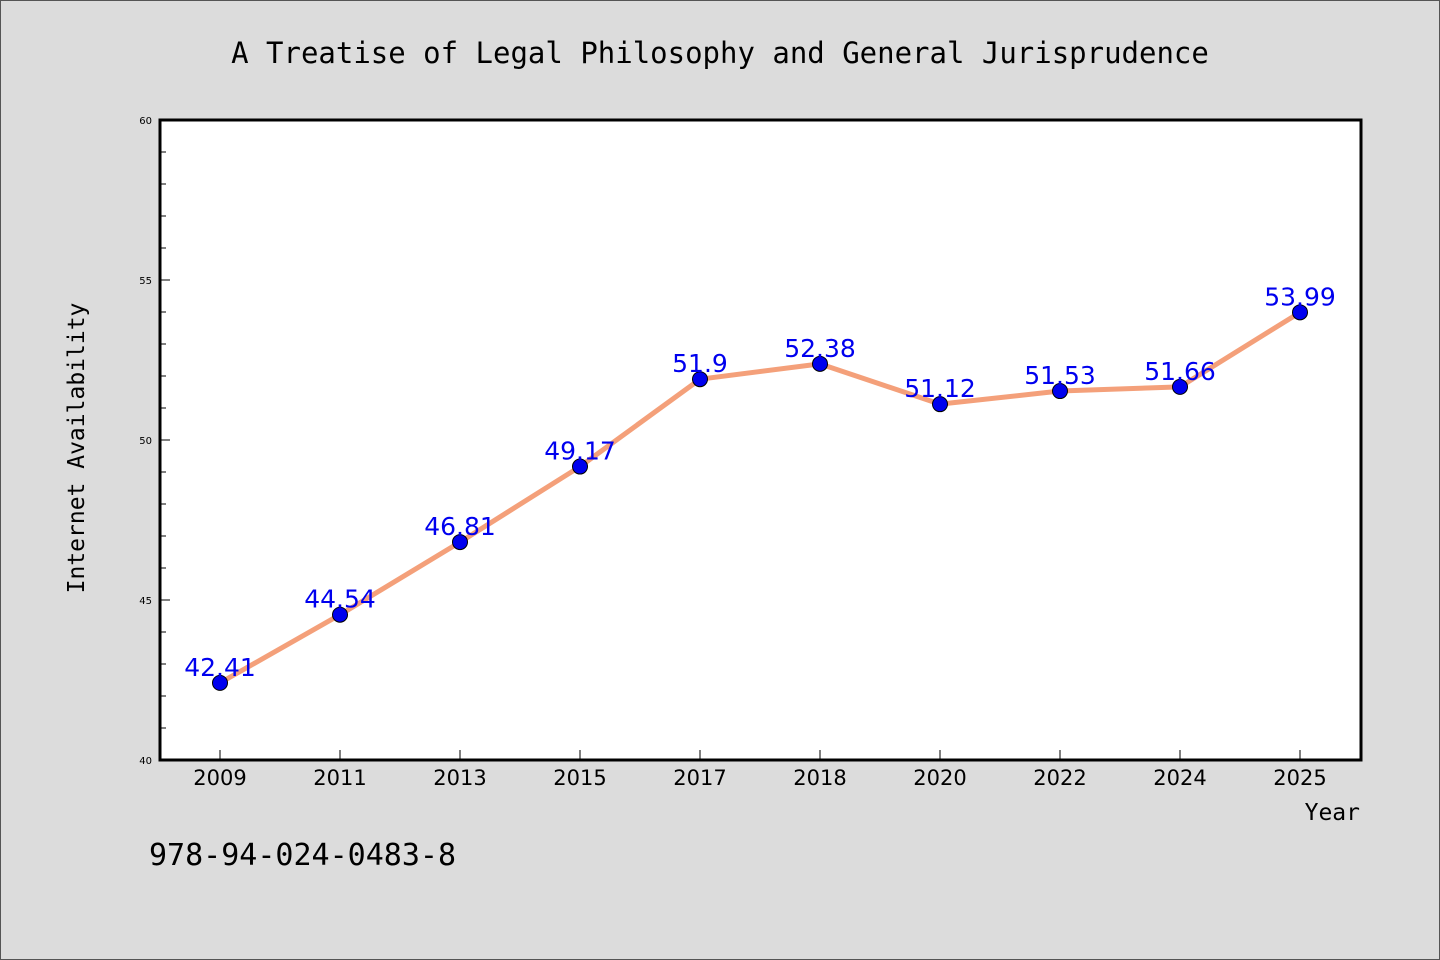 The width and height of the screenshot is (1440, 960). I want to click on y-tick-label: 50, so click(145, 441).